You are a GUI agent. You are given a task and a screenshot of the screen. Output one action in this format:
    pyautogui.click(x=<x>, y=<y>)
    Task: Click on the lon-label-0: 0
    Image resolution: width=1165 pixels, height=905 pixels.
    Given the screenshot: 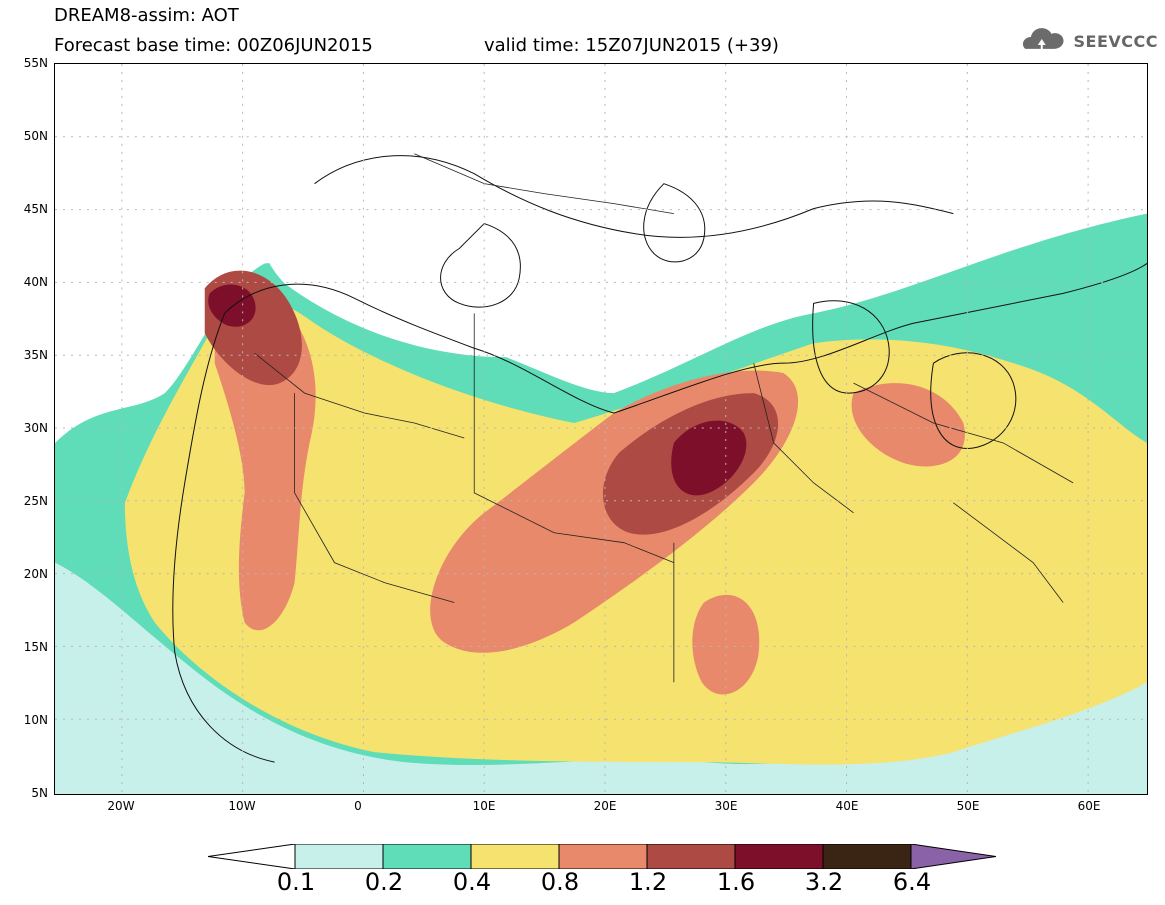 What is the action you would take?
    pyautogui.click(x=358, y=806)
    